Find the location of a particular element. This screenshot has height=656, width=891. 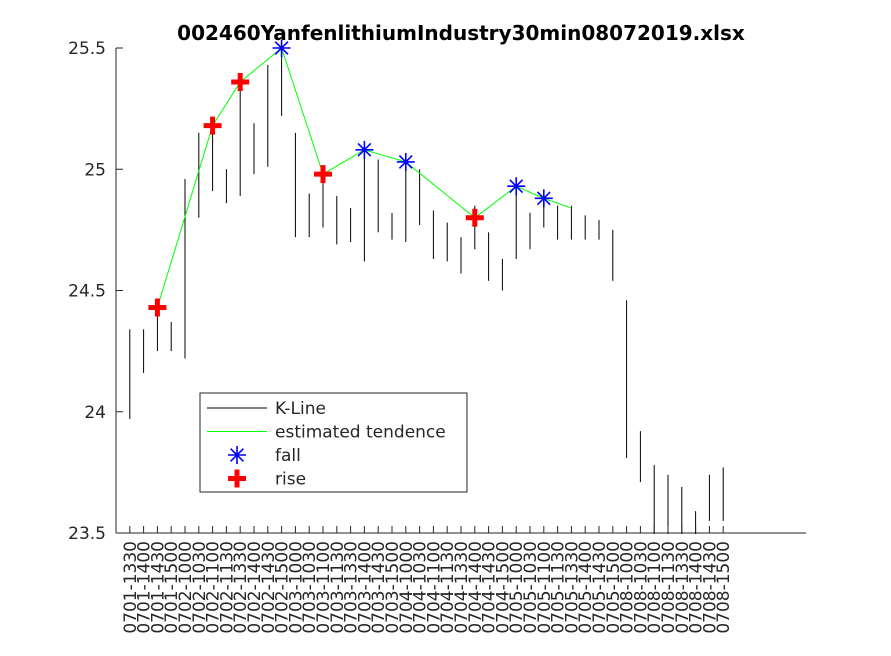

x-tick-label: 0704-1400 is located at coordinates (476, 587).